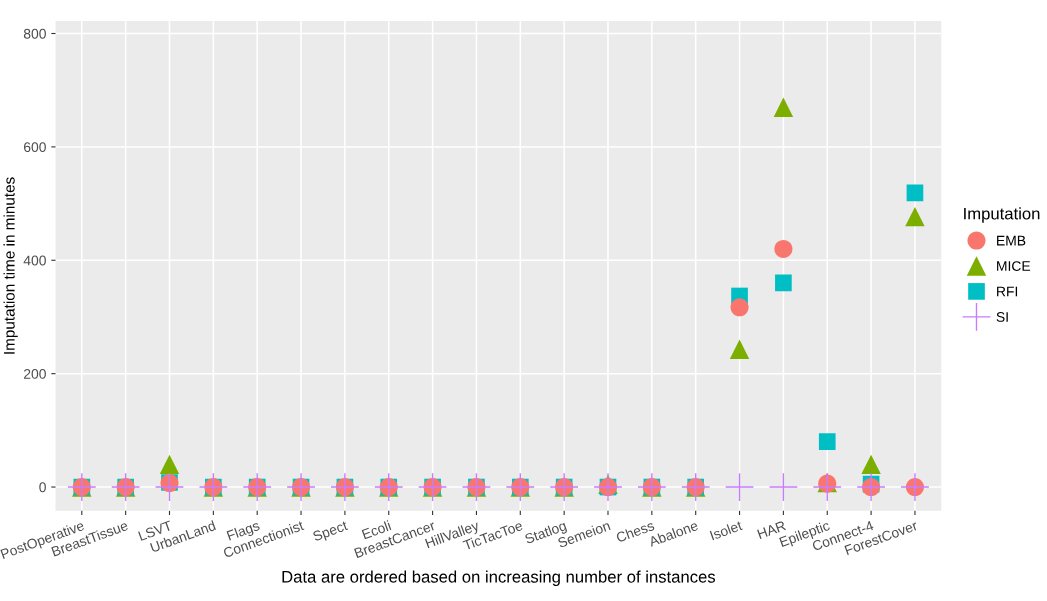  Describe the element at coordinates (42, 487) in the screenshot. I see `y-tick-label: 0` at that location.